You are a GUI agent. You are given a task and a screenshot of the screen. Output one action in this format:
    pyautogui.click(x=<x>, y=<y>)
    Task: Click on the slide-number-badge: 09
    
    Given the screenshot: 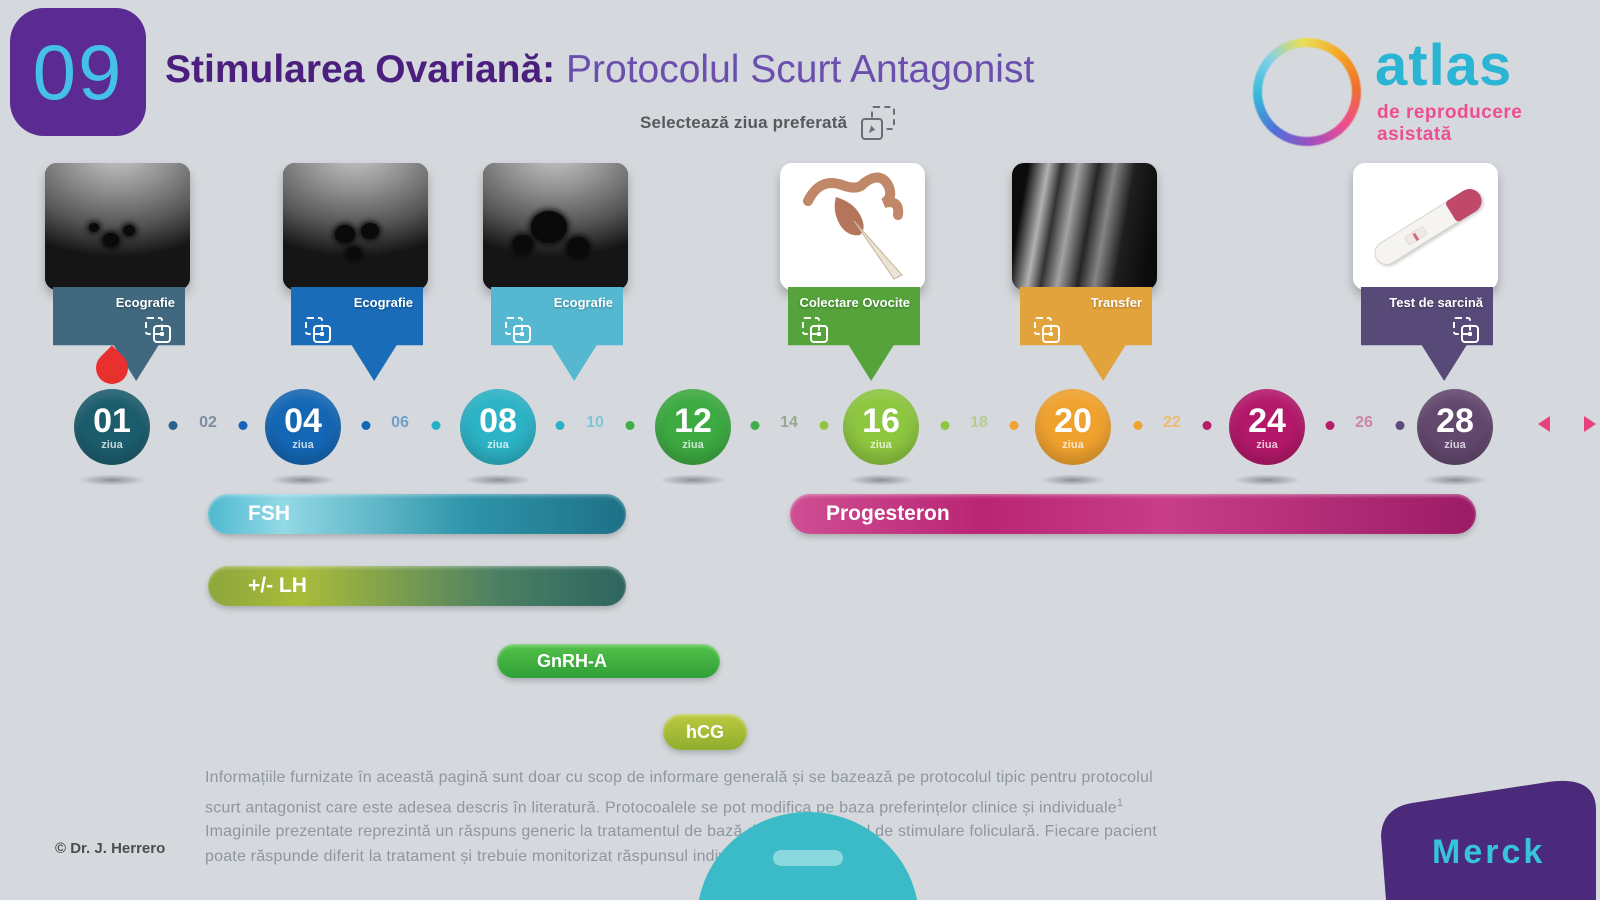 What is the action you would take?
    pyautogui.click(x=78, y=72)
    